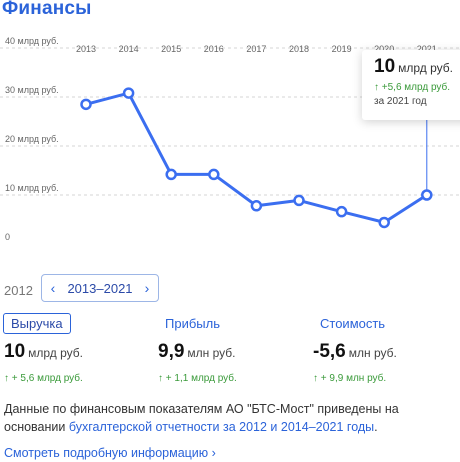 The width and height of the screenshot is (460, 462). Describe the element at coordinates (376, 427) in the screenshot. I see `note-text-end: .` at that location.